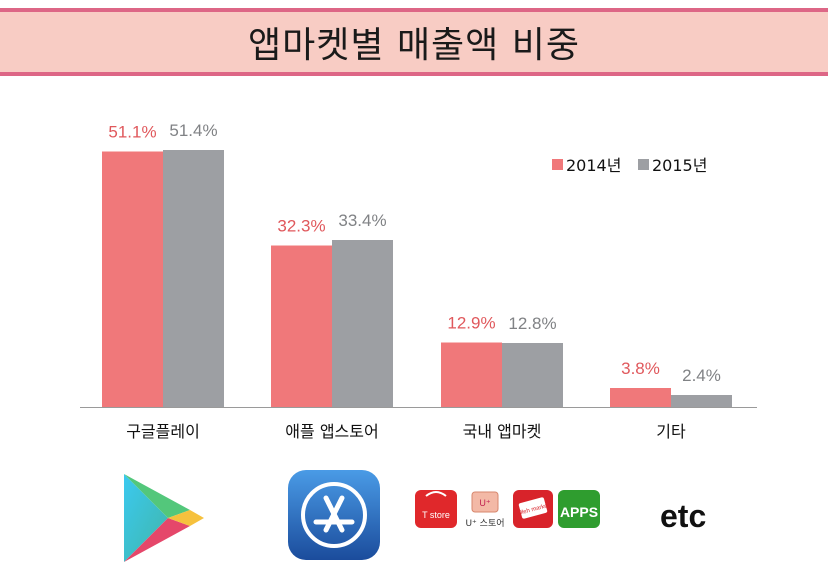 This screenshot has width=828, height=578. What do you see at coordinates (701, 375) in the screenshot?
I see `data-label: 2.4%` at bounding box center [701, 375].